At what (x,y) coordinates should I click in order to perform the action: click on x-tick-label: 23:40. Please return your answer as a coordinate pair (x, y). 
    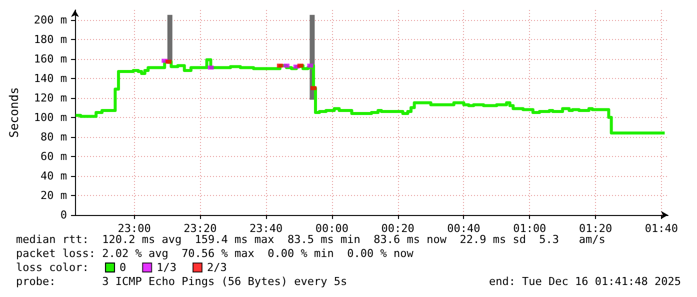
    Looking at the image, I should click on (266, 228).